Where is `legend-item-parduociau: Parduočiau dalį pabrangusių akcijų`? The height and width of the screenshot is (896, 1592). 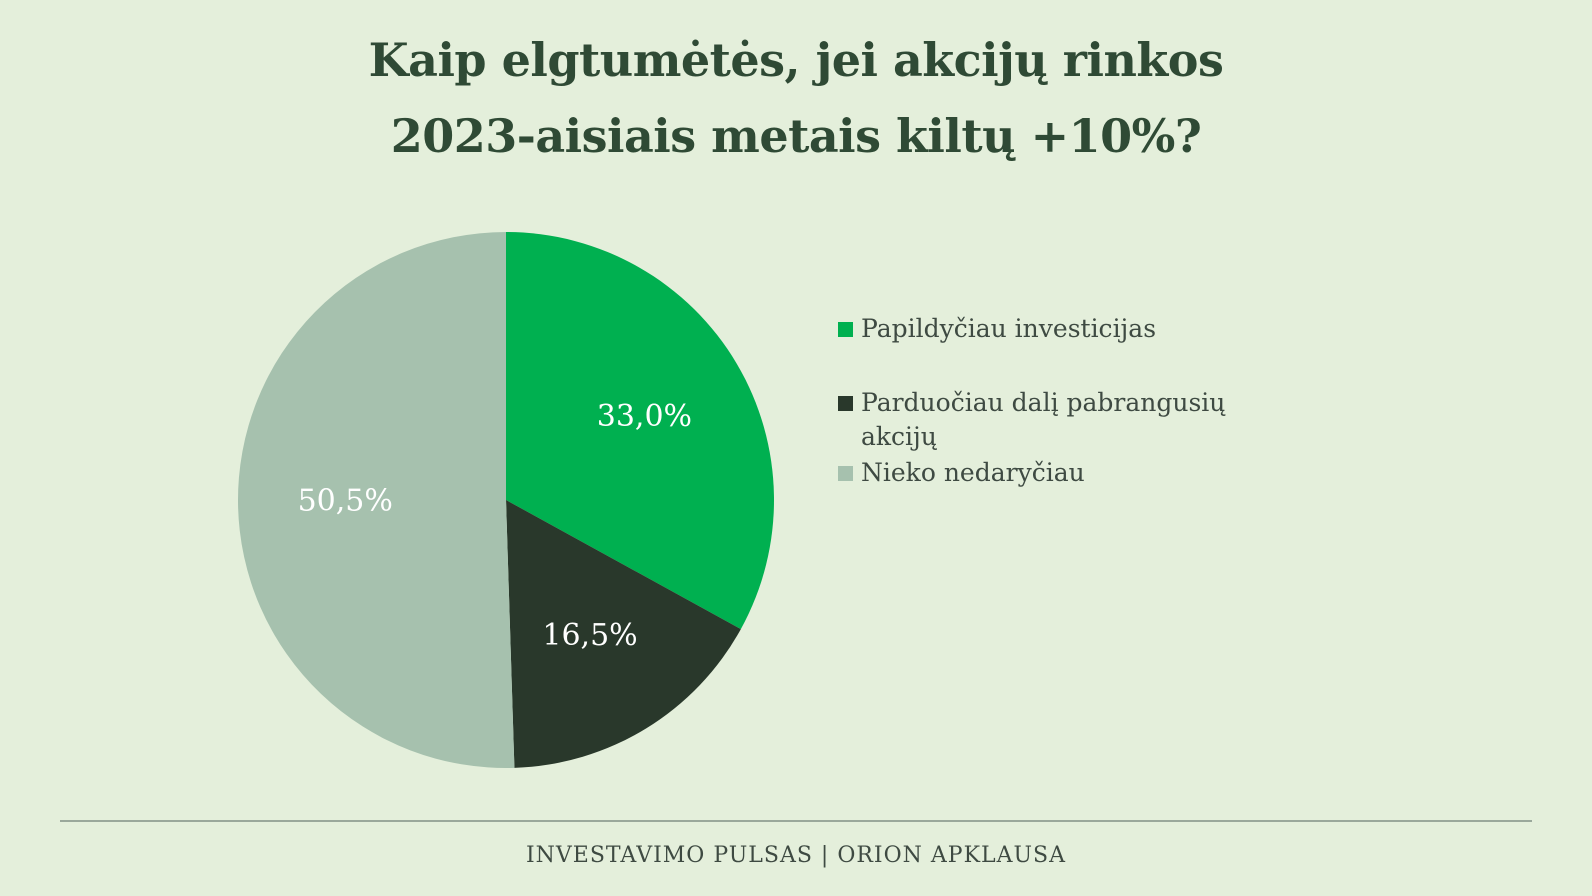
legend-item-parduociau: Parduočiau dalį pabrangusių akcijų is located at coordinates (1059, 420).